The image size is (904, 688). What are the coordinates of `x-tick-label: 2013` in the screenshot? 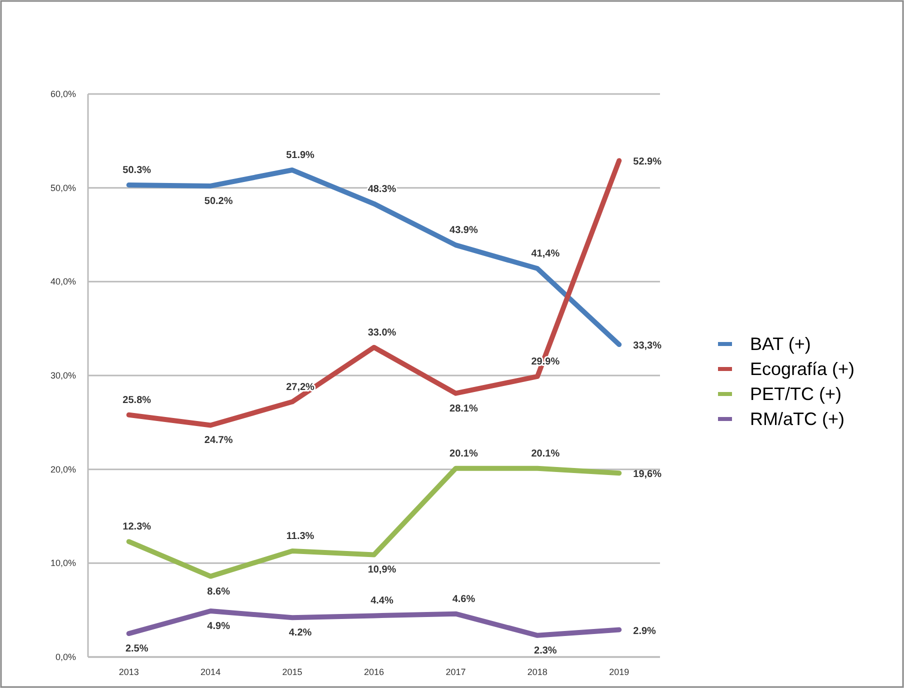 It's located at (128, 672).